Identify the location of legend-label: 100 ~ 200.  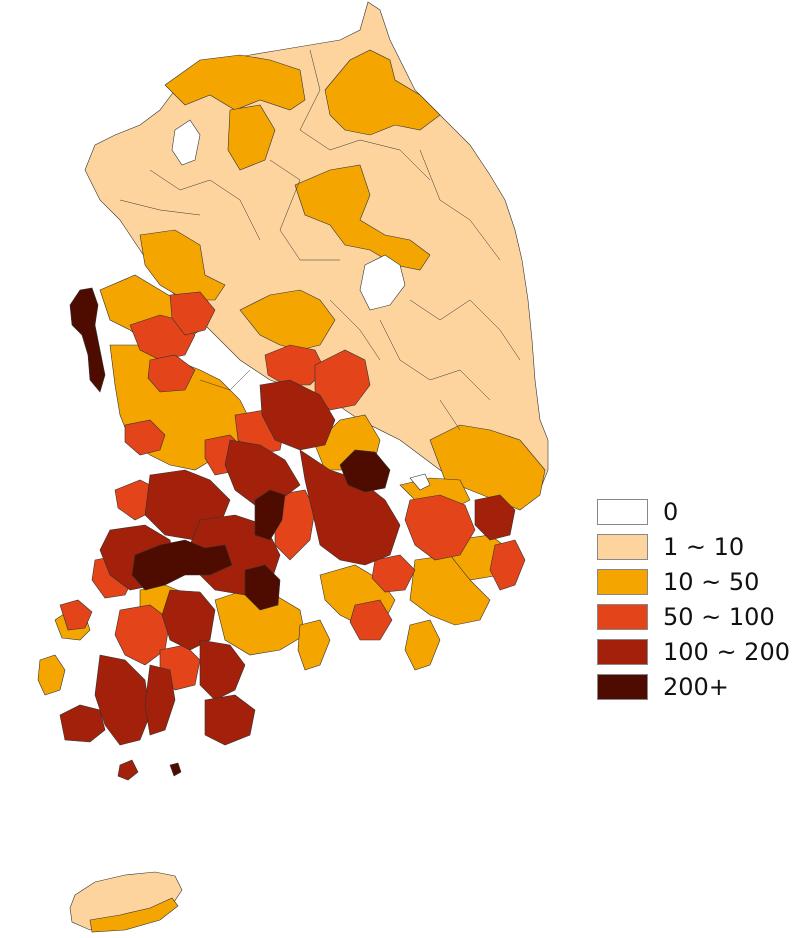
(726, 652).